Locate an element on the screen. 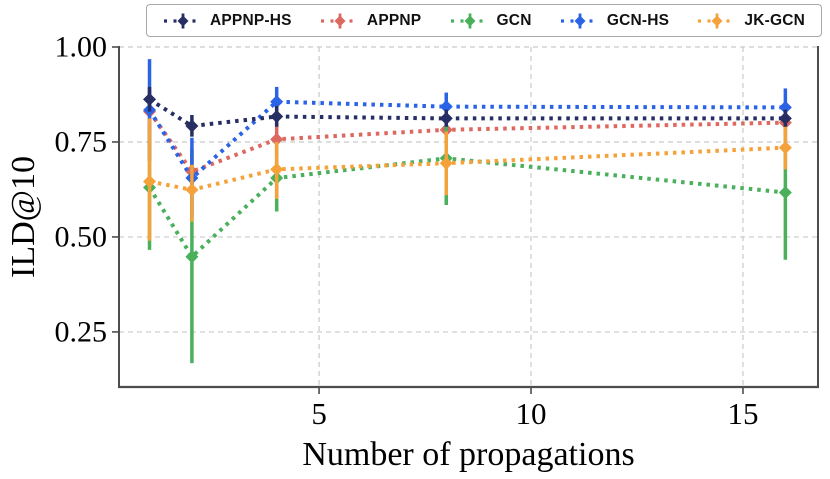 The image size is (830, 479). legend-label: GCN-HS is located at coordinates (638, 20).